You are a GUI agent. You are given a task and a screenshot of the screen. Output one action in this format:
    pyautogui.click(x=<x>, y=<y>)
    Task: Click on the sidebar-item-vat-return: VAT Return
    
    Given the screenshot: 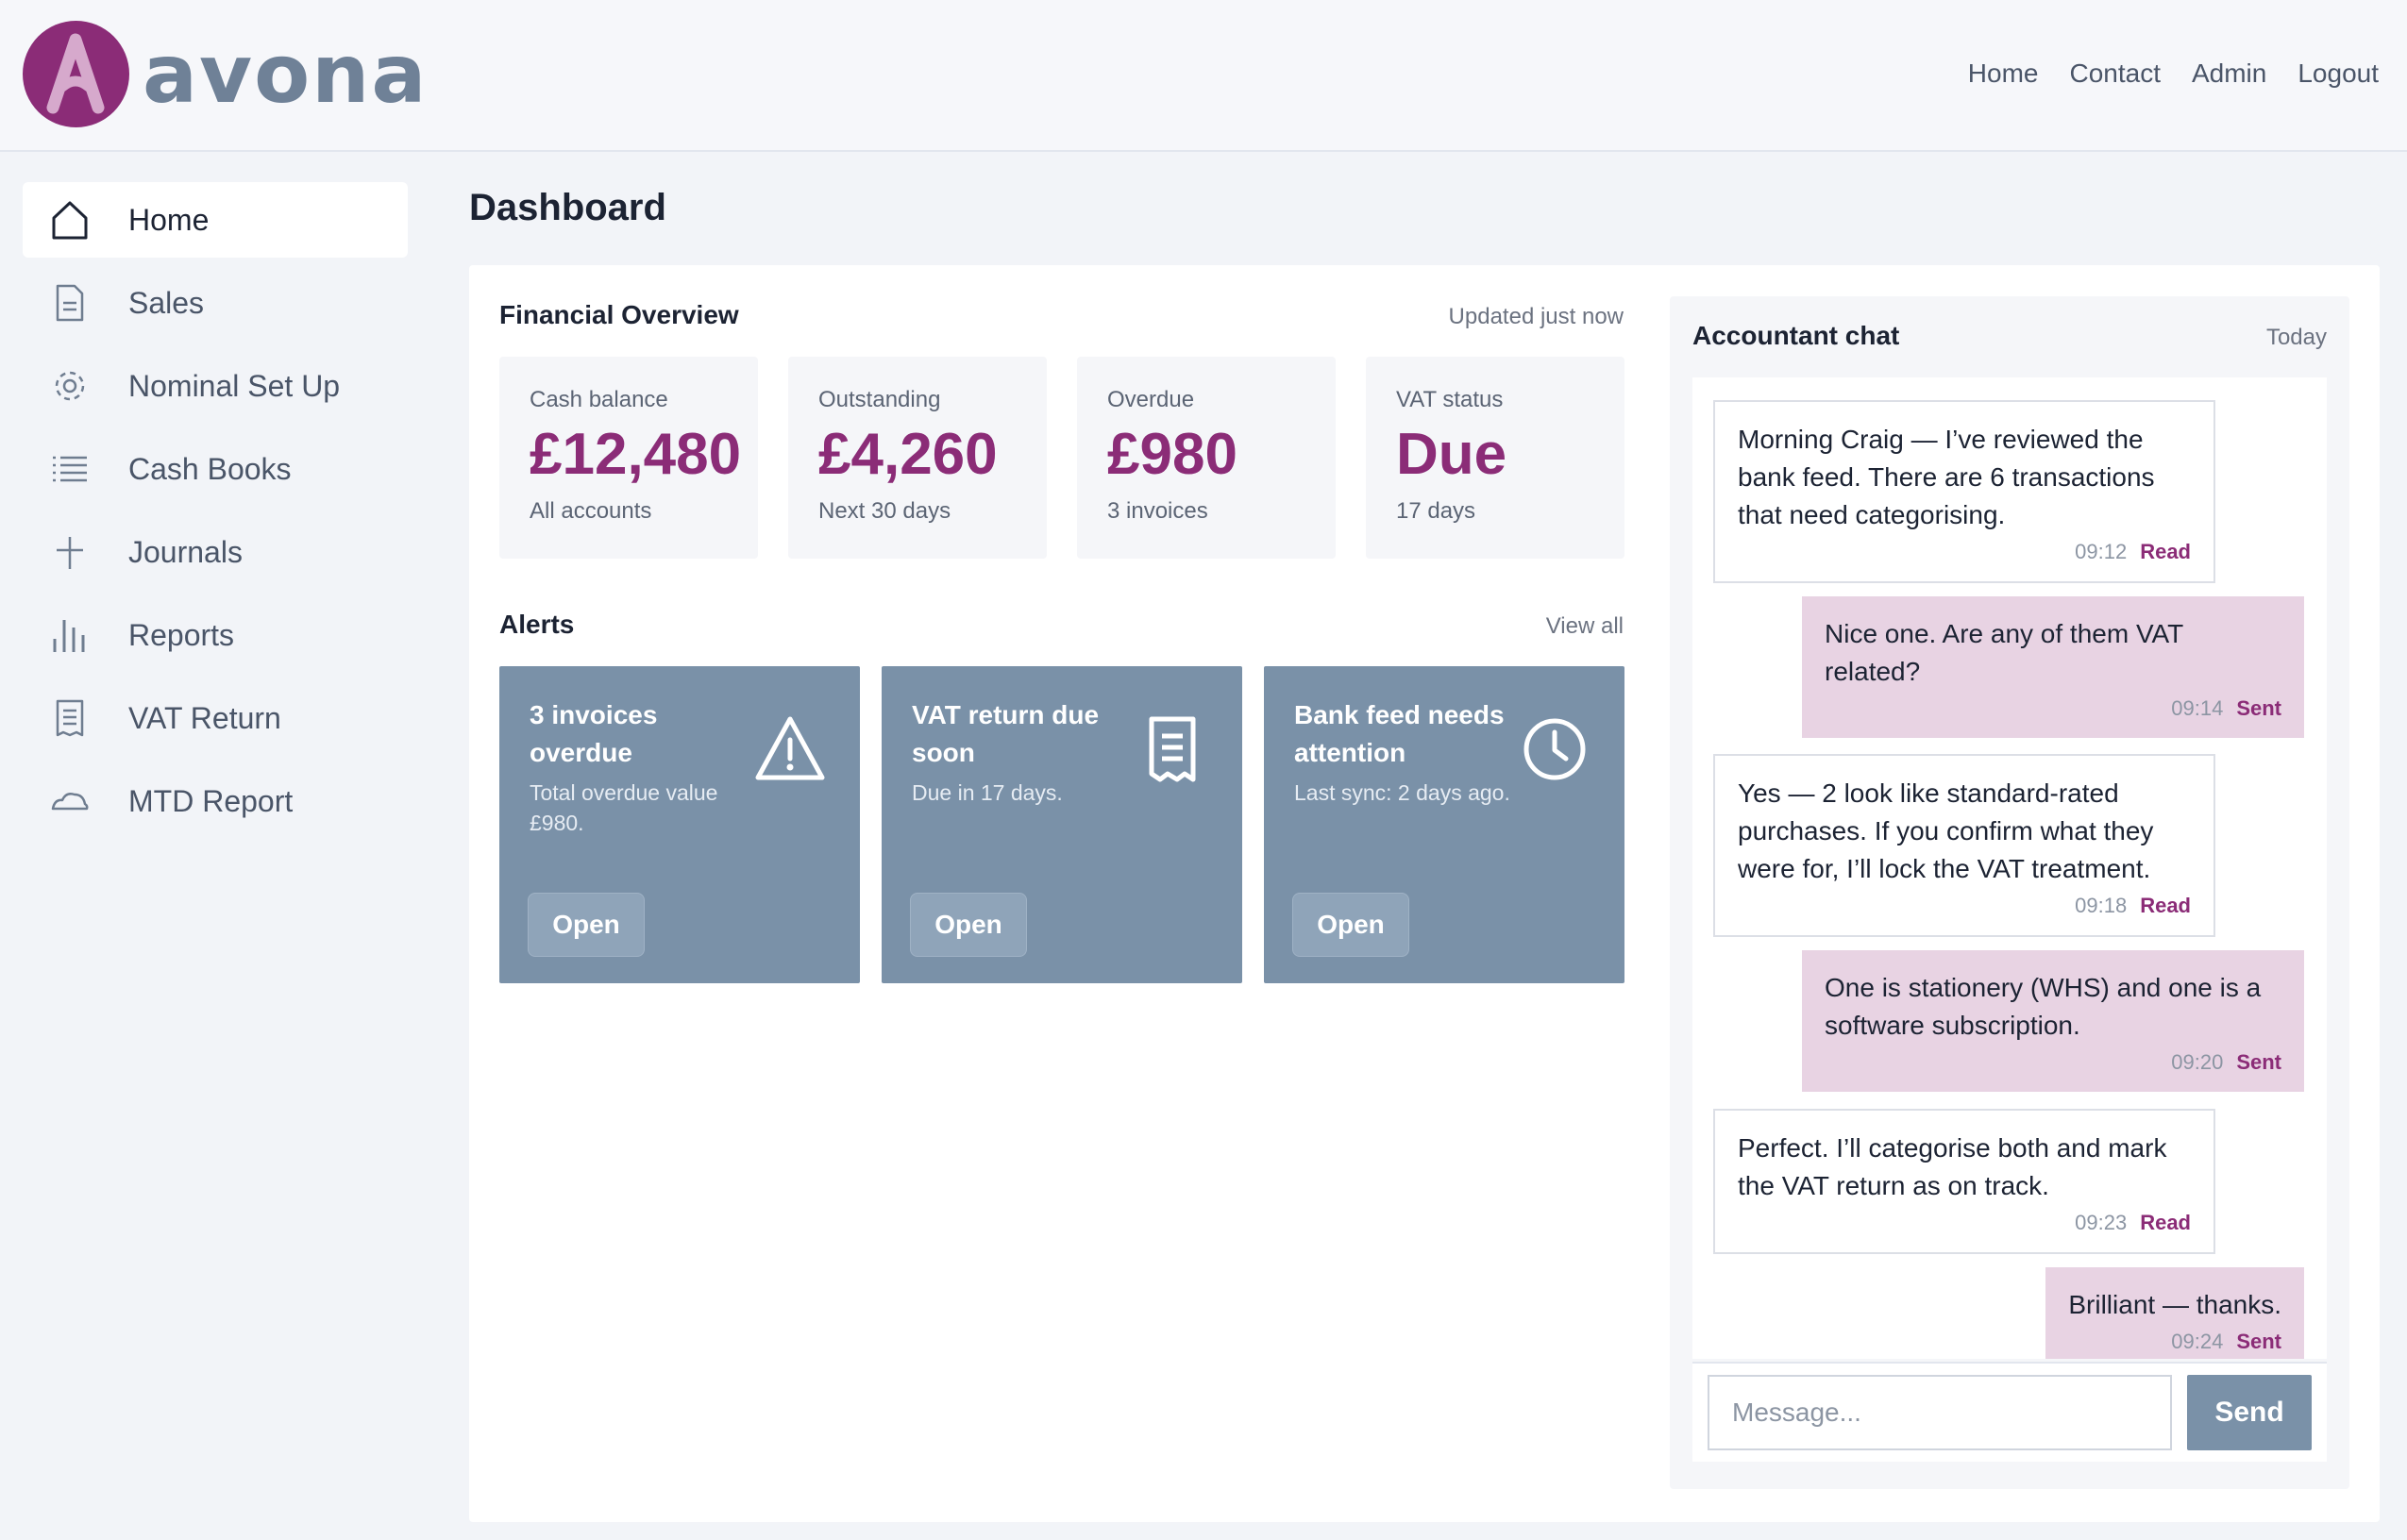 What is the action you would take?
    pyautogui.click(x=215, y=718)
    